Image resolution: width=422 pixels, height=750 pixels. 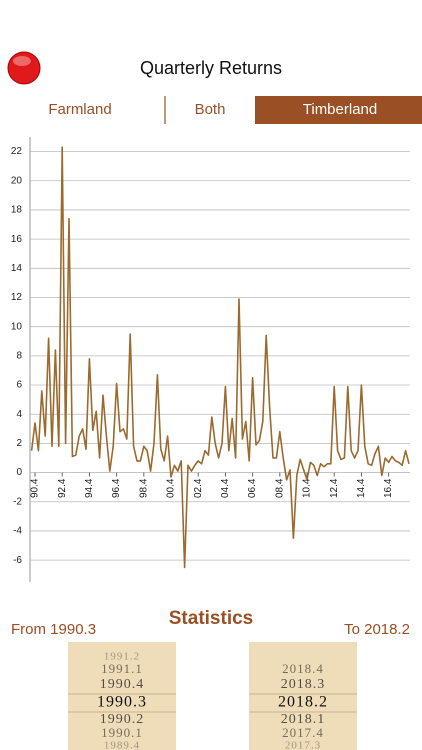 What do you see at coordinates (62, 488) in the screenshot?
I see `x-tick-label: 92.4` at bounding box center [62, 488].